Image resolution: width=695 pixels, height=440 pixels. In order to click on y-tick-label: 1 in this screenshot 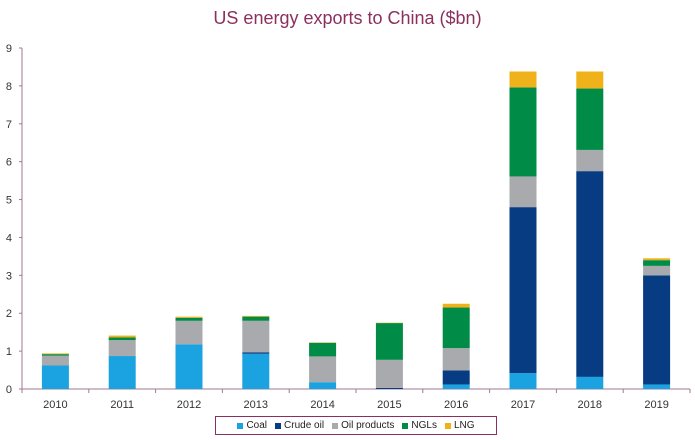, I will do `click(9, 352)`.